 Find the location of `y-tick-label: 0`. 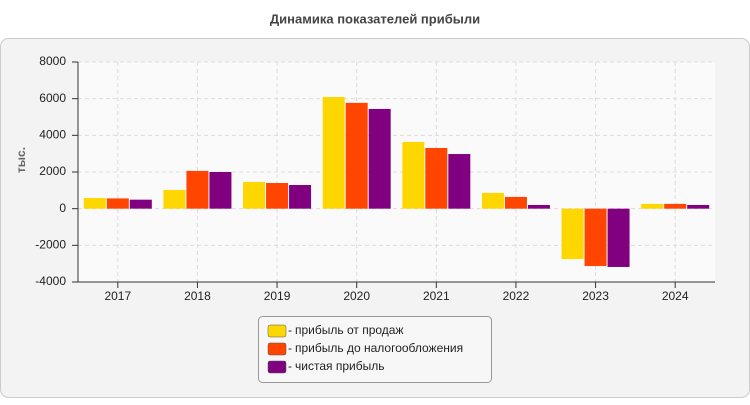

y-tick-label: 0 is located at coordinates (62, 208).